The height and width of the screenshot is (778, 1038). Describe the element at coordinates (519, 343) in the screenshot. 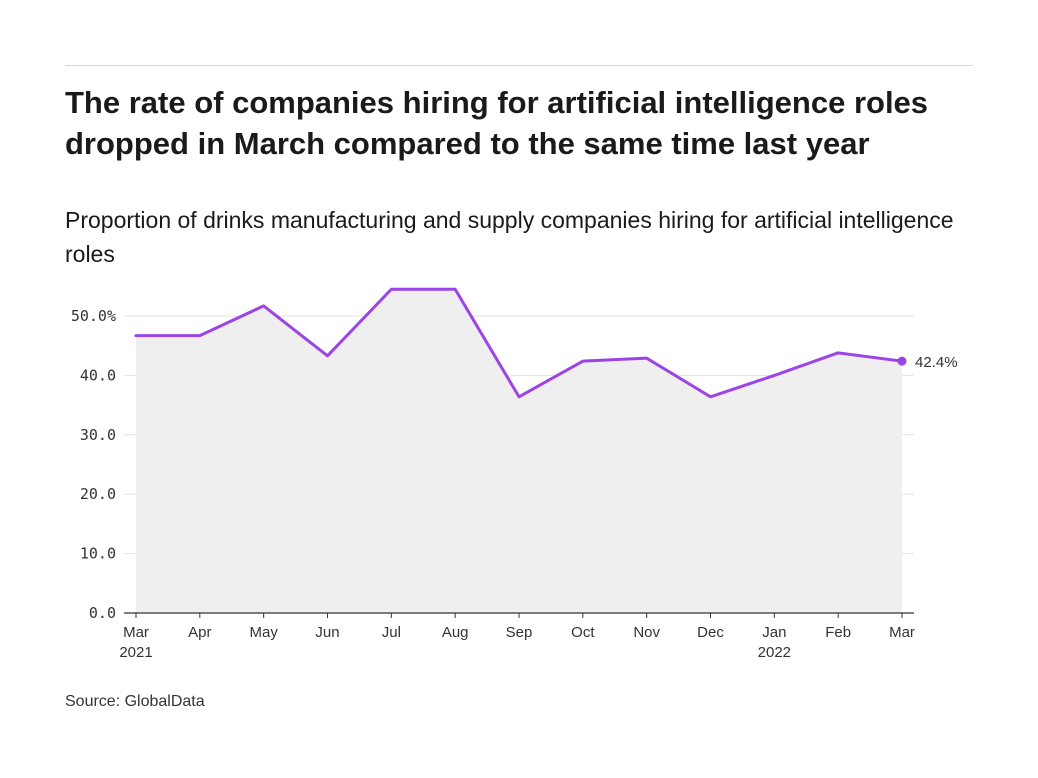

I see `series-line` at that location.